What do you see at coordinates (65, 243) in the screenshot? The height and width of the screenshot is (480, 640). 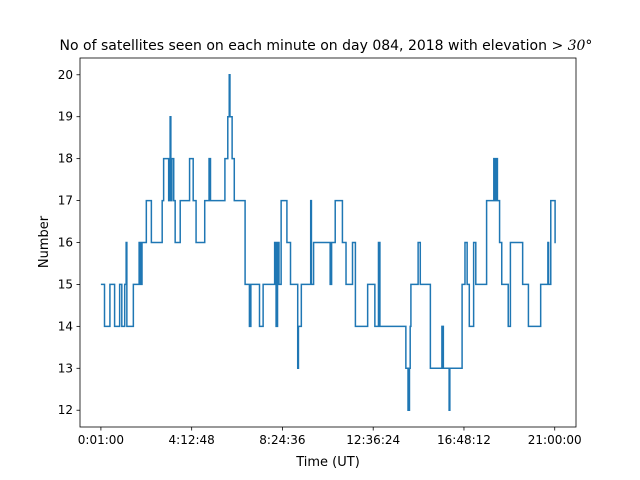 I see `y-tick-label: 16` at bounding box center [65, 243].